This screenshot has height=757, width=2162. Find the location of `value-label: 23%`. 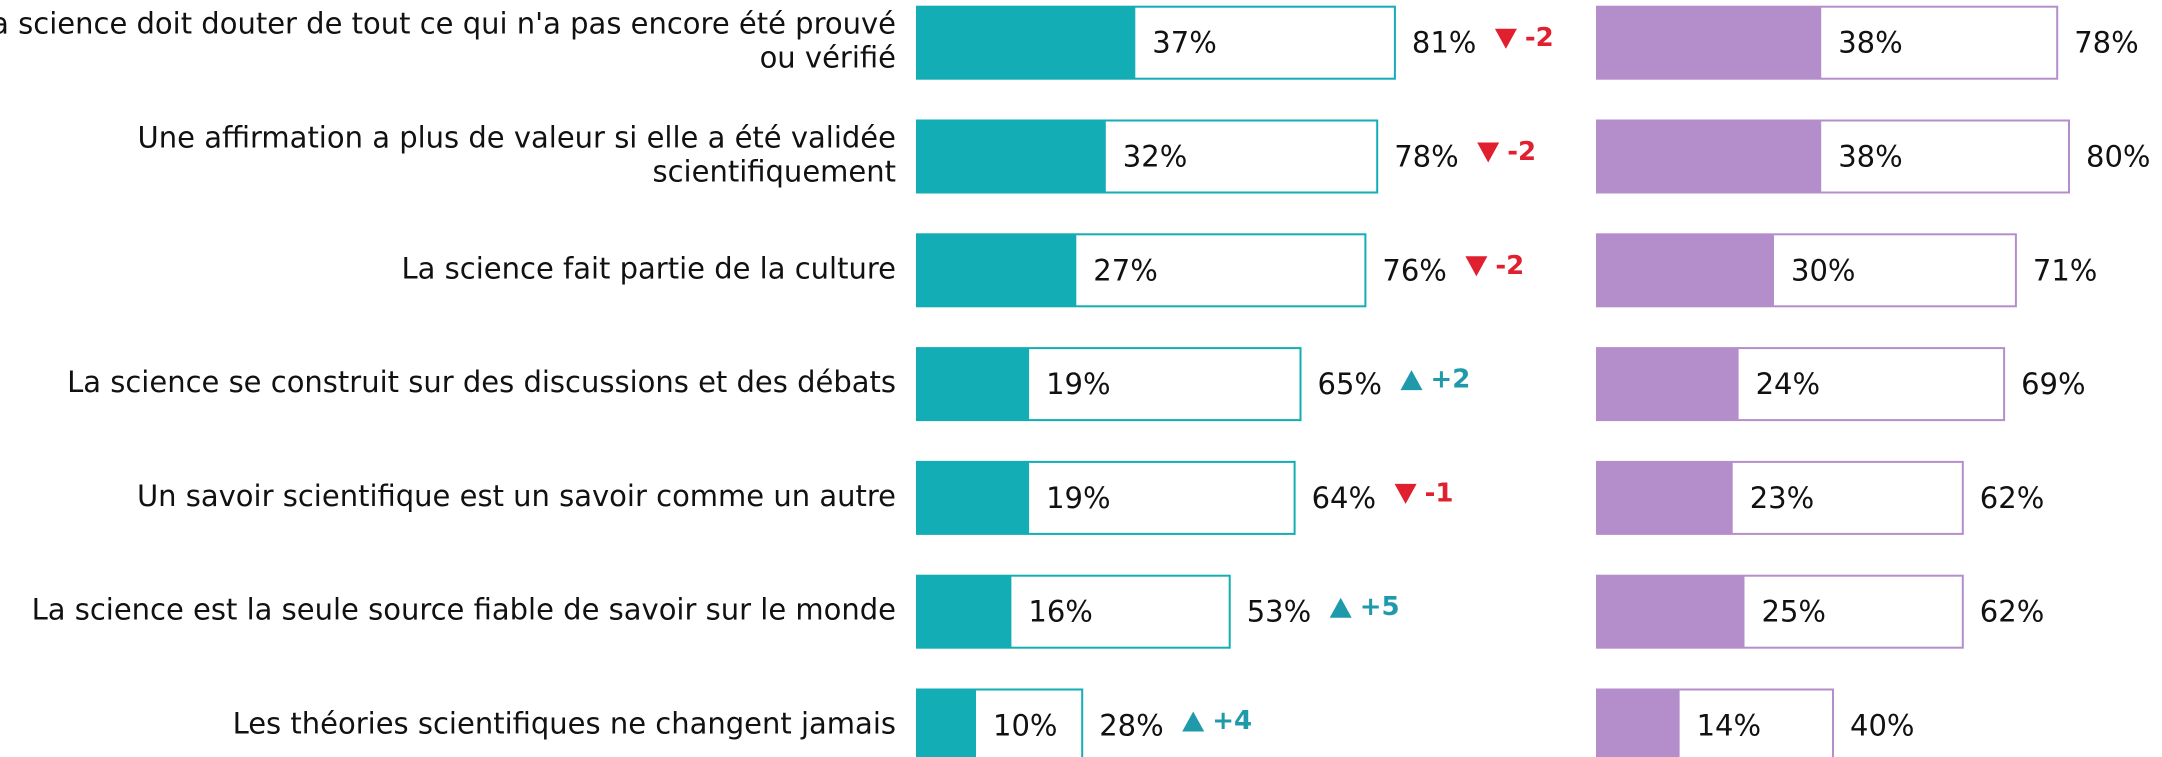

value-label: 23% is located at coordinates (1782, 498).